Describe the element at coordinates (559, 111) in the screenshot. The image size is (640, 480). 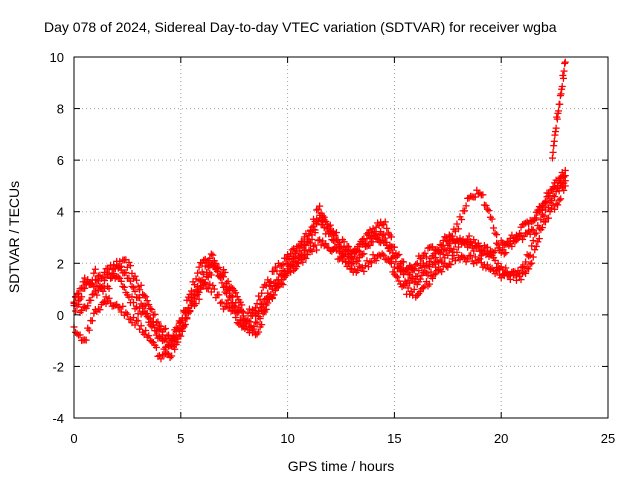
I see `data-point-spike` at that location.